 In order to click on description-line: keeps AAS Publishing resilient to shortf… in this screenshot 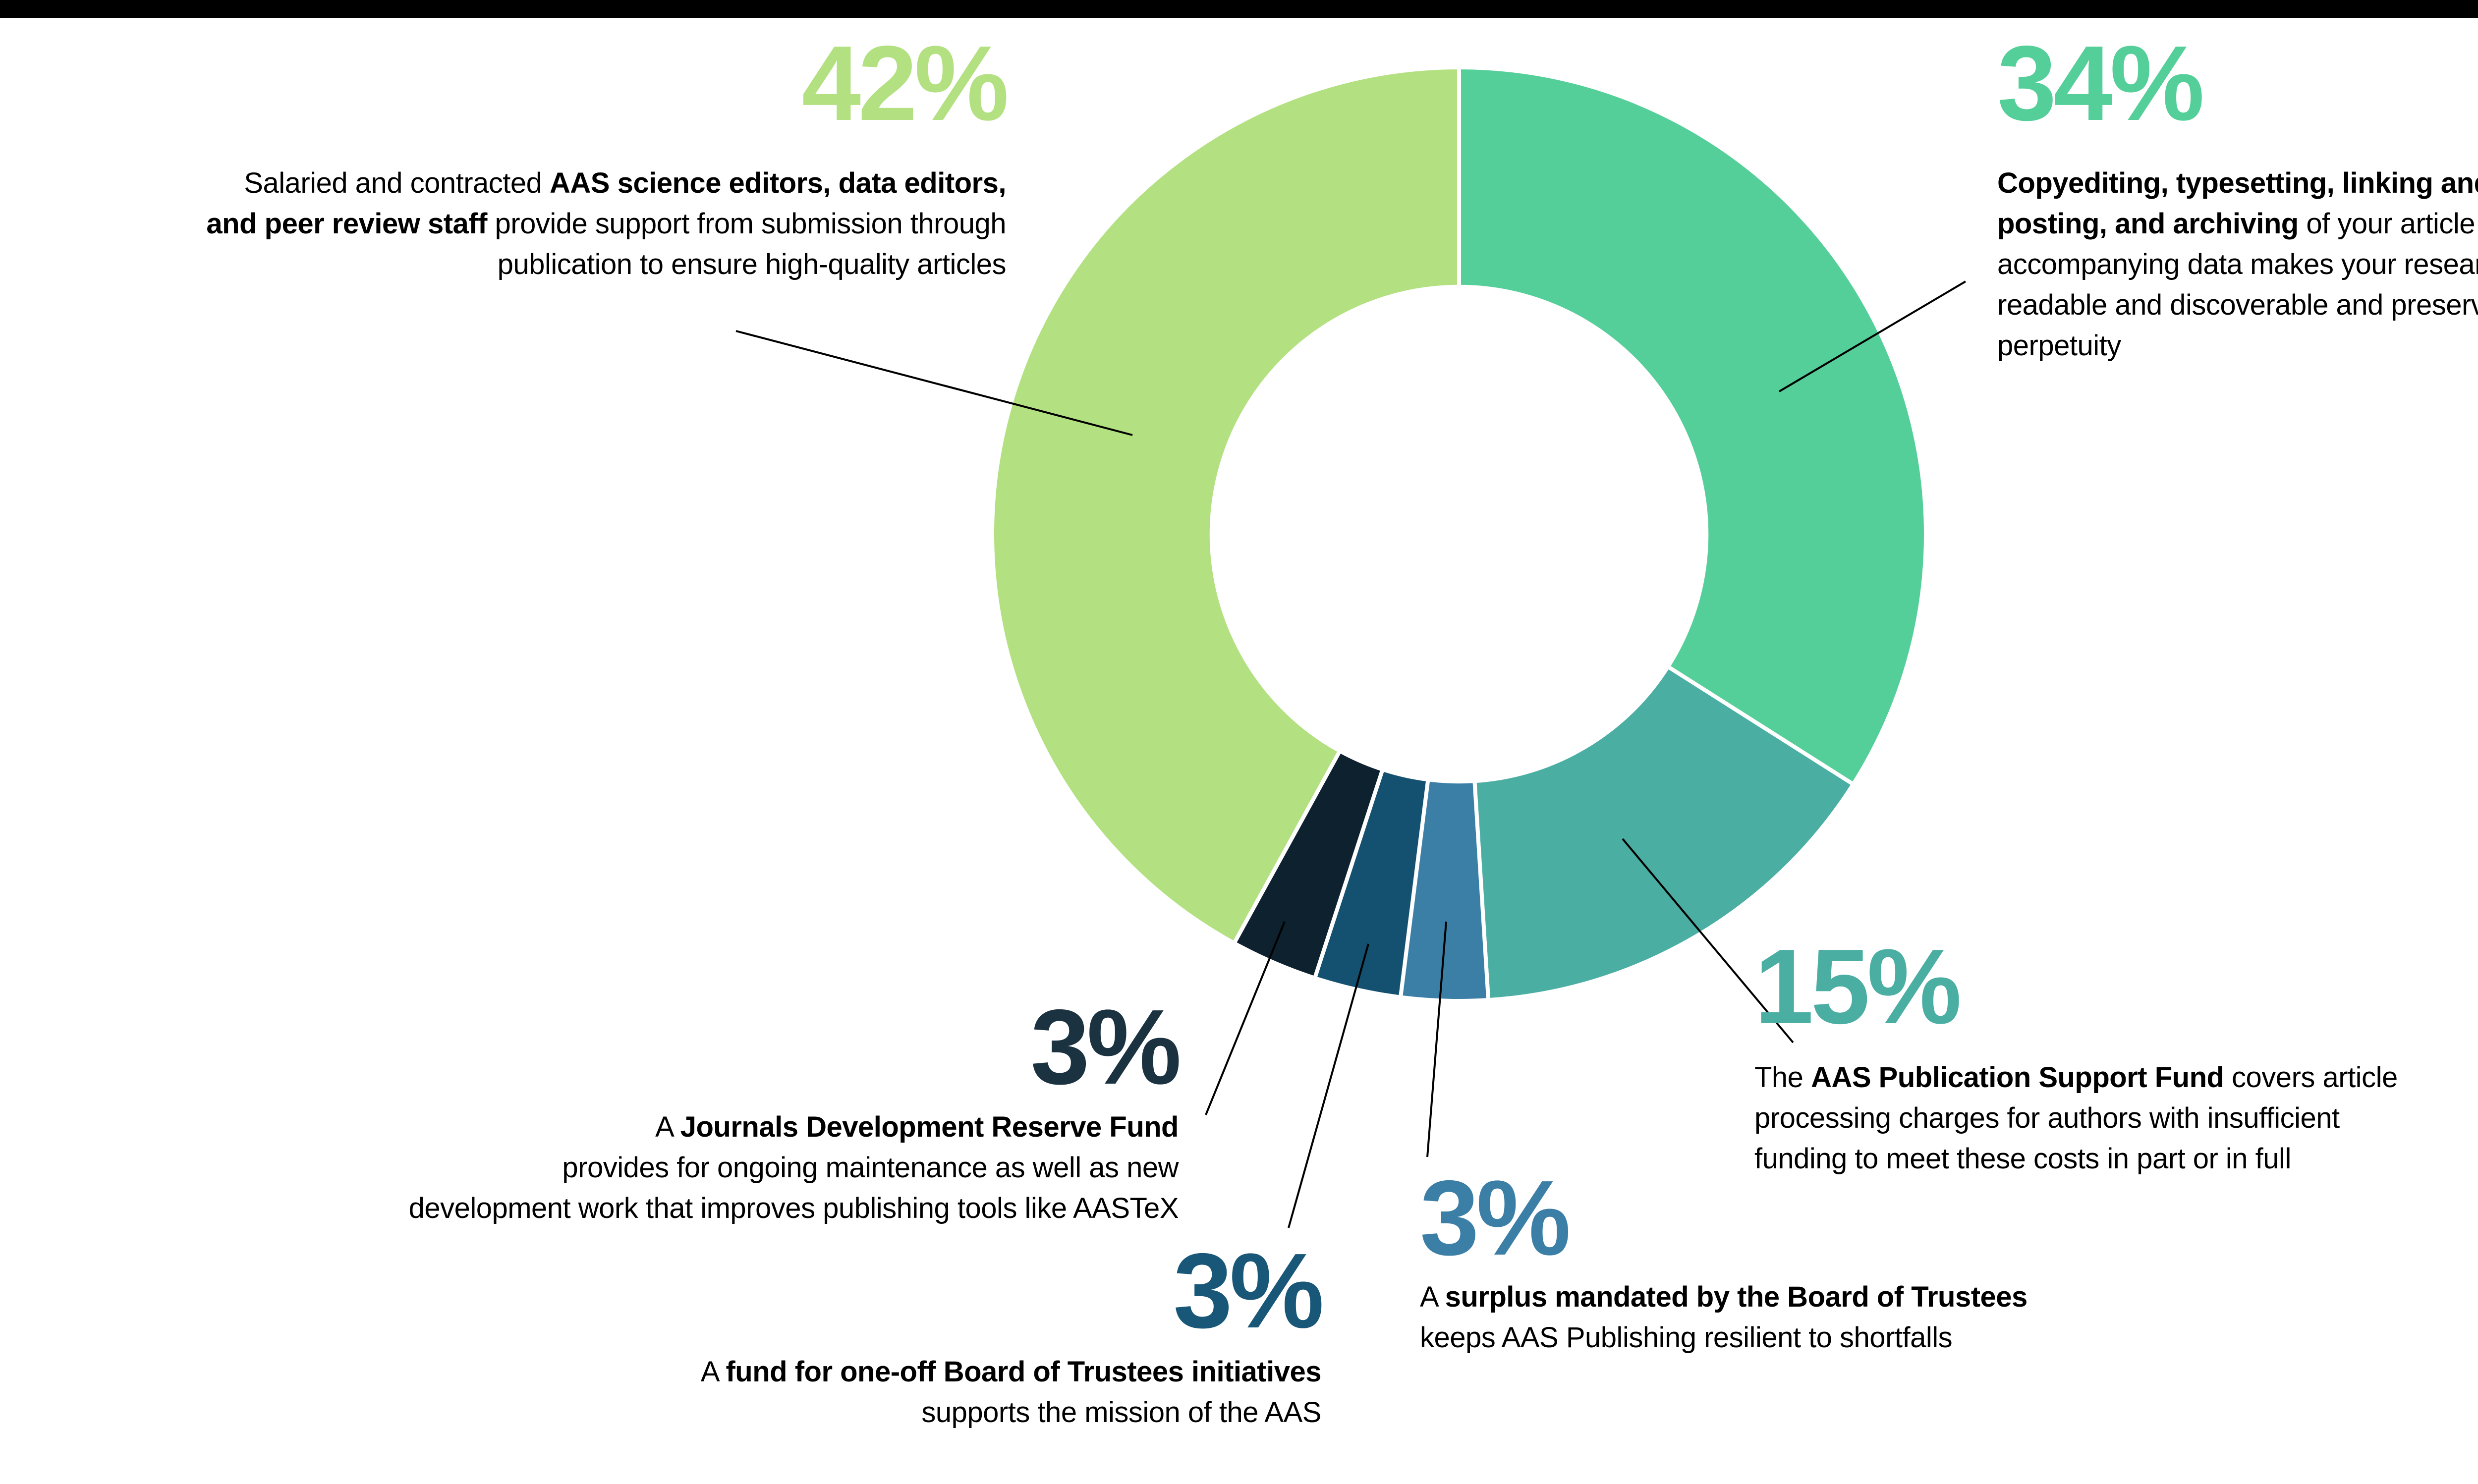, I will do `click(1687, 1338)`.